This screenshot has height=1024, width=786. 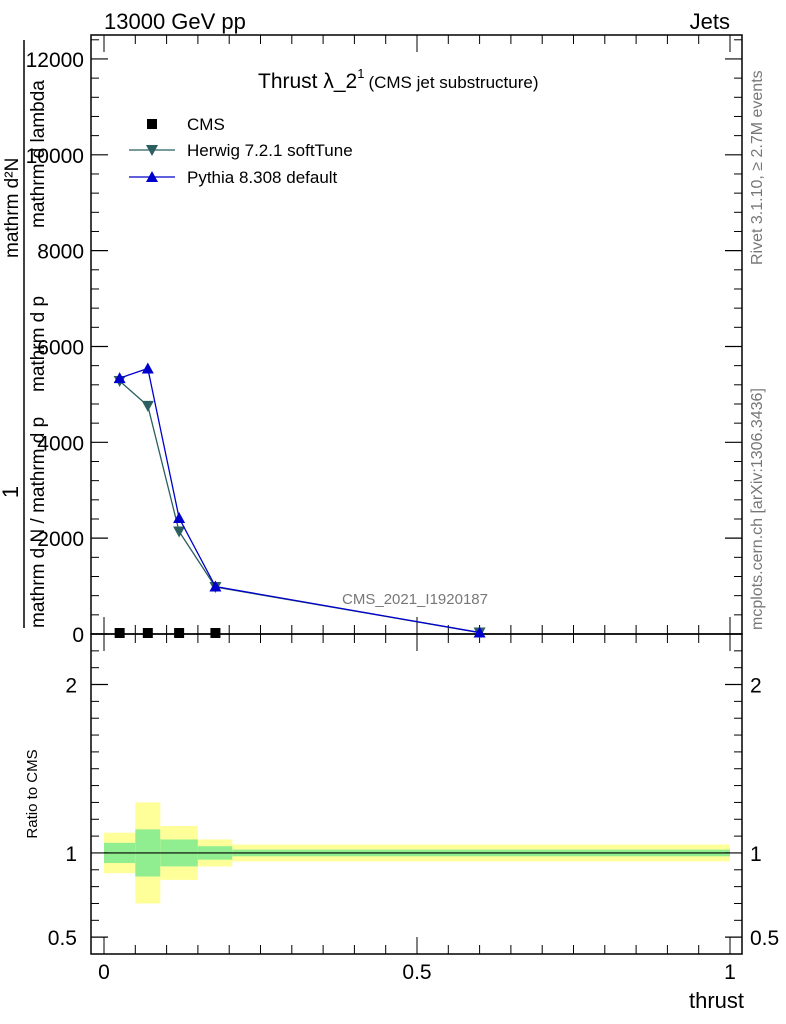 What do you see at coordinates (453, 82) in the screenshot?
I see `plot-title-sub: (CMS jet substructure)` at bounding box center [453, 82].